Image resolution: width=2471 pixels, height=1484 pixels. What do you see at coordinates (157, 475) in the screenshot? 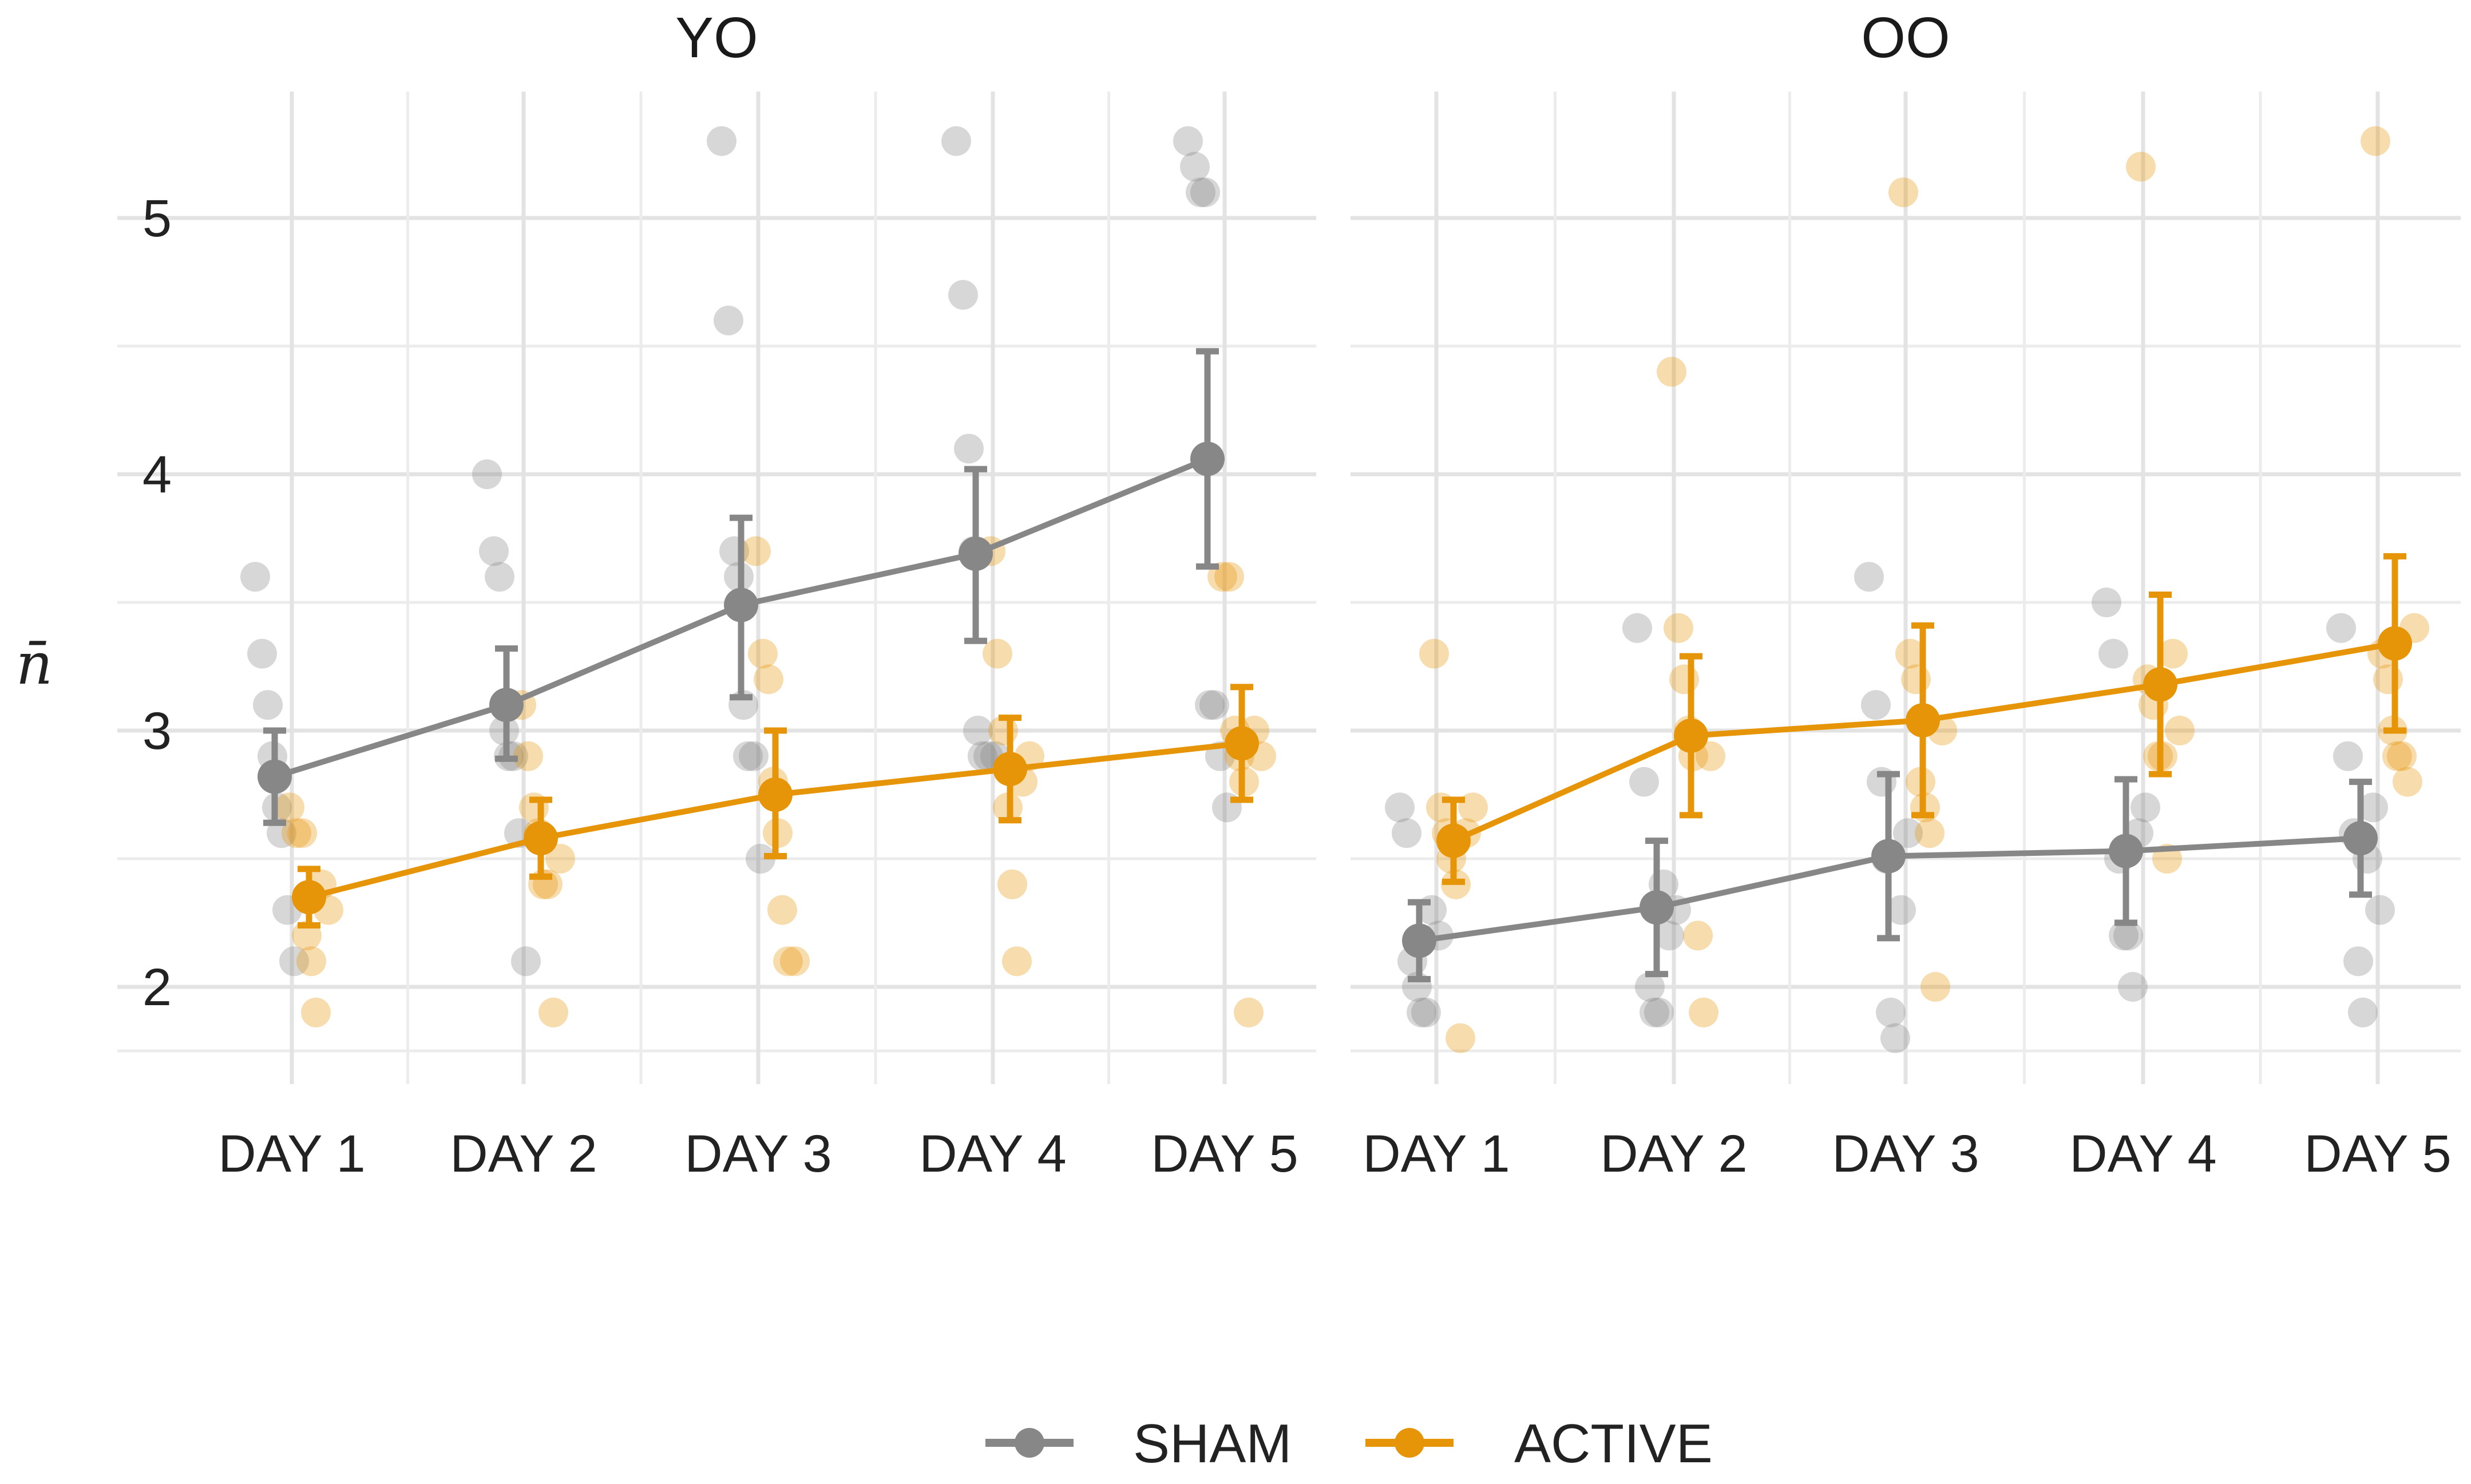
I see `y-tick-label: 4` at bounding box center [157, 475].